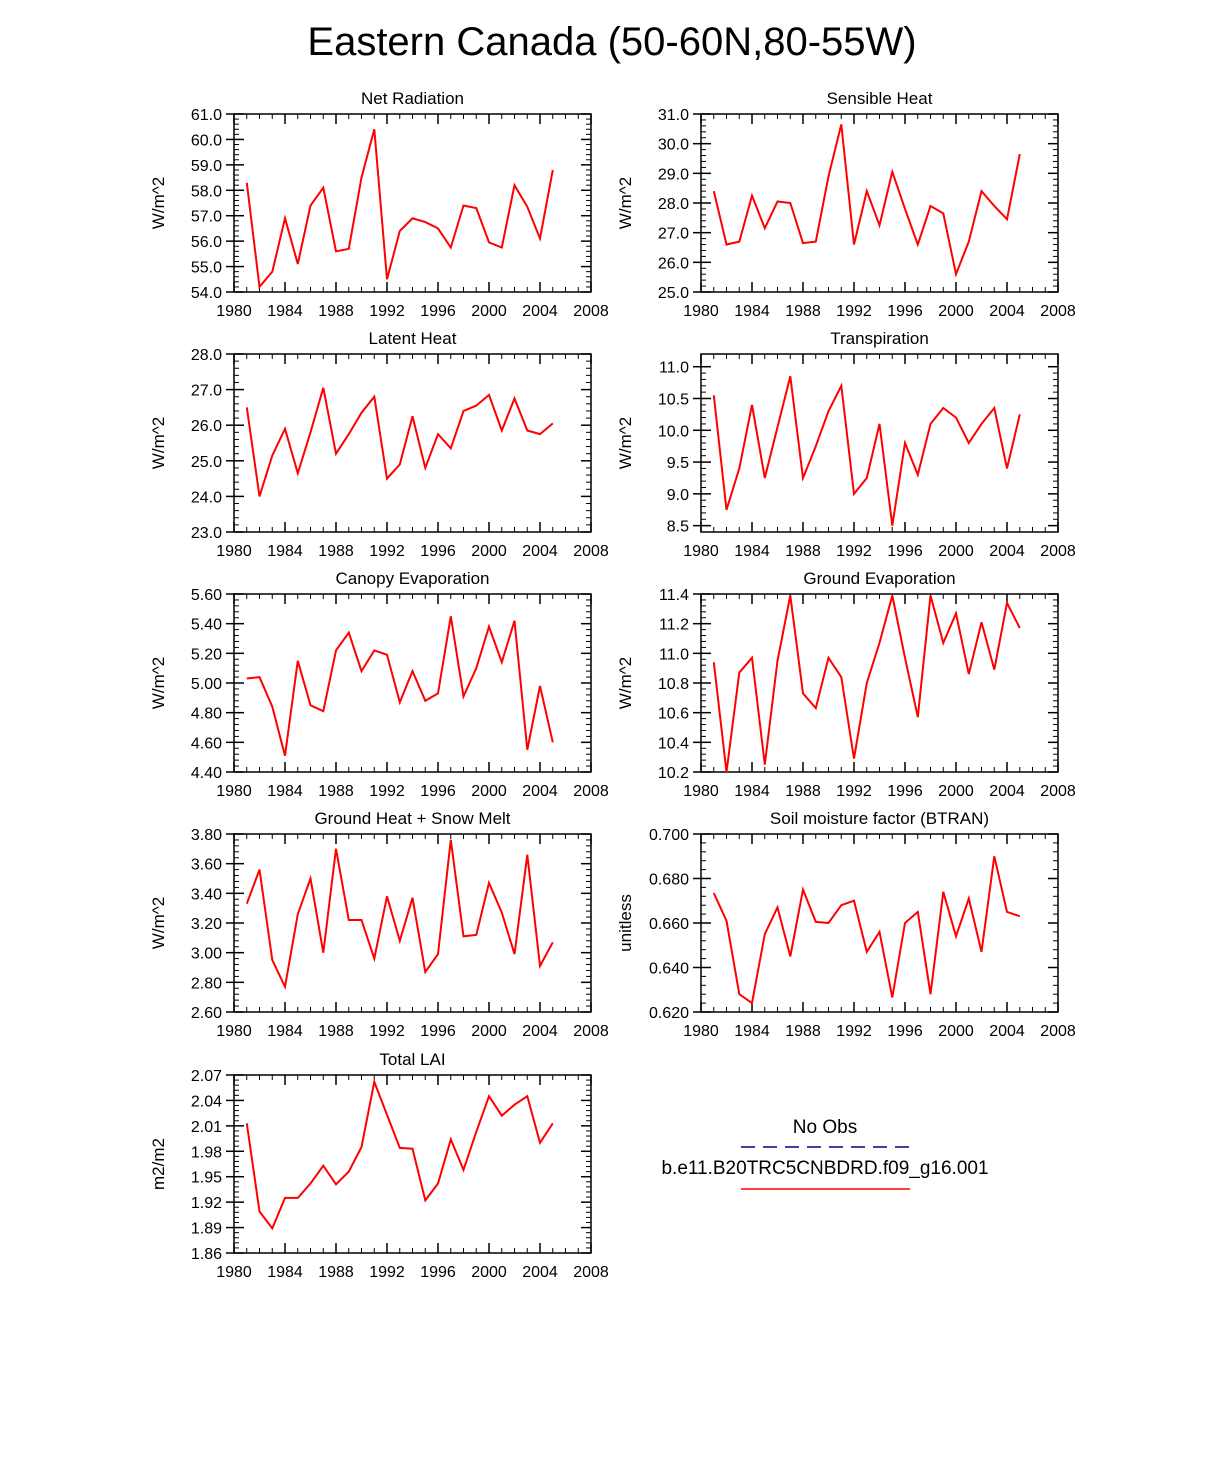 Image resolution: width=1224 pixels, height=1466 pixels. What do you see at coordinates (206, 217) in the screenshot?
I see `y-tick-label: 57.0` at bounding box center [206, 217].